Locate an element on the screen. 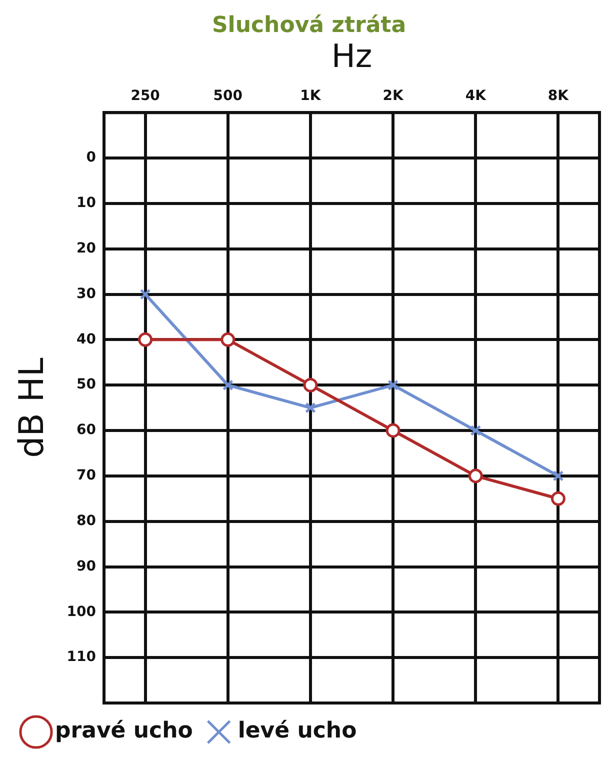 This screenshot has width=608, height=758. x-tick-label: 2K is located at coordinates (393, 96).